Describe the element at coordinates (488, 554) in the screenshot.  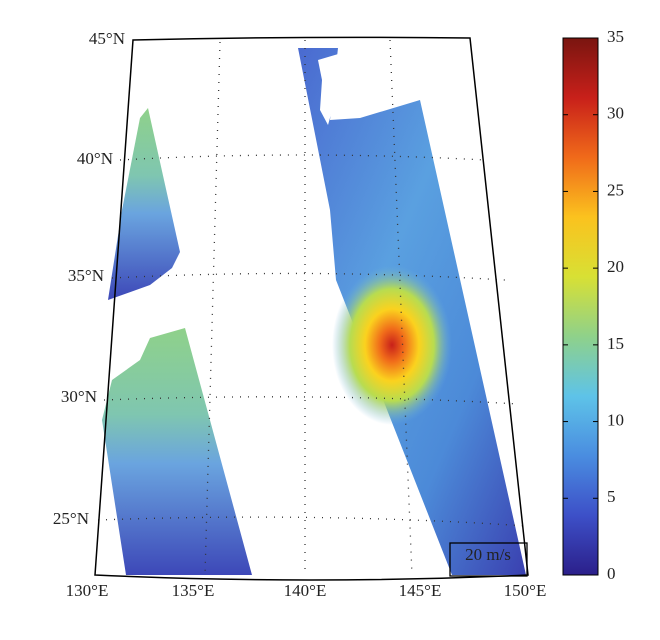
I see `scale-label: 20 m/s` at that location.